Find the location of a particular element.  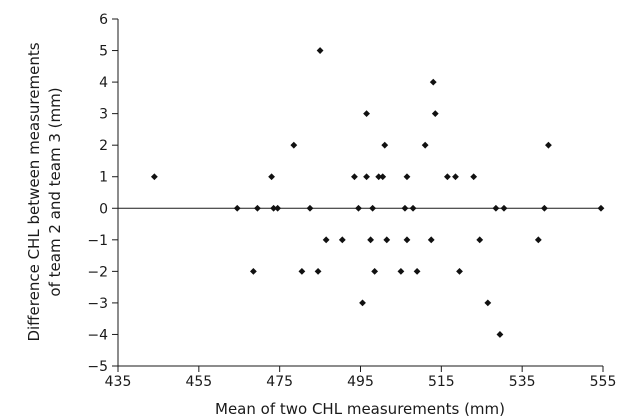

y-tick-label: −1 is located at coordinates (97, 241).